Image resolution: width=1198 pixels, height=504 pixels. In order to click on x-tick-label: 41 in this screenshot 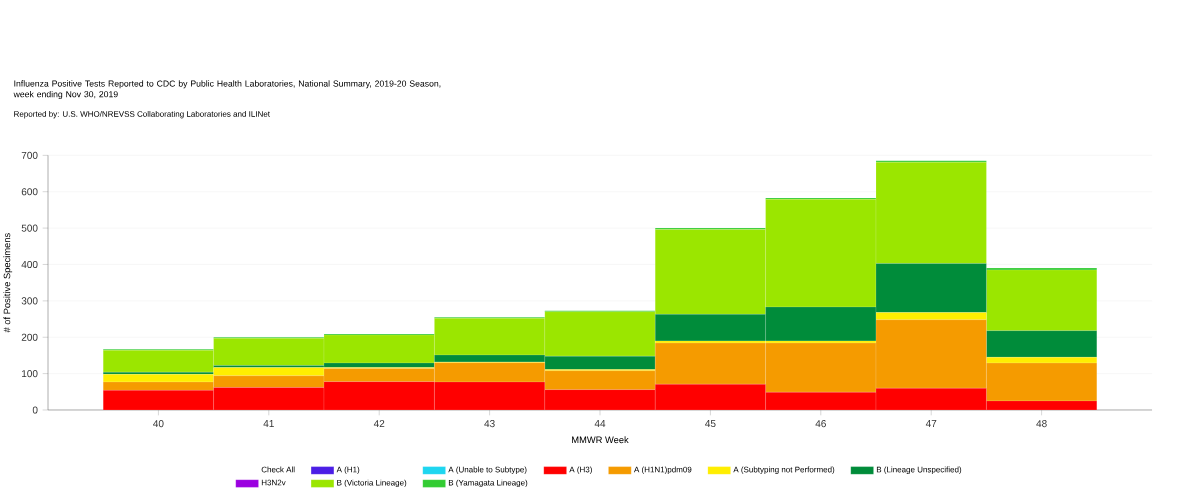, I will do `click(268, 423)`.